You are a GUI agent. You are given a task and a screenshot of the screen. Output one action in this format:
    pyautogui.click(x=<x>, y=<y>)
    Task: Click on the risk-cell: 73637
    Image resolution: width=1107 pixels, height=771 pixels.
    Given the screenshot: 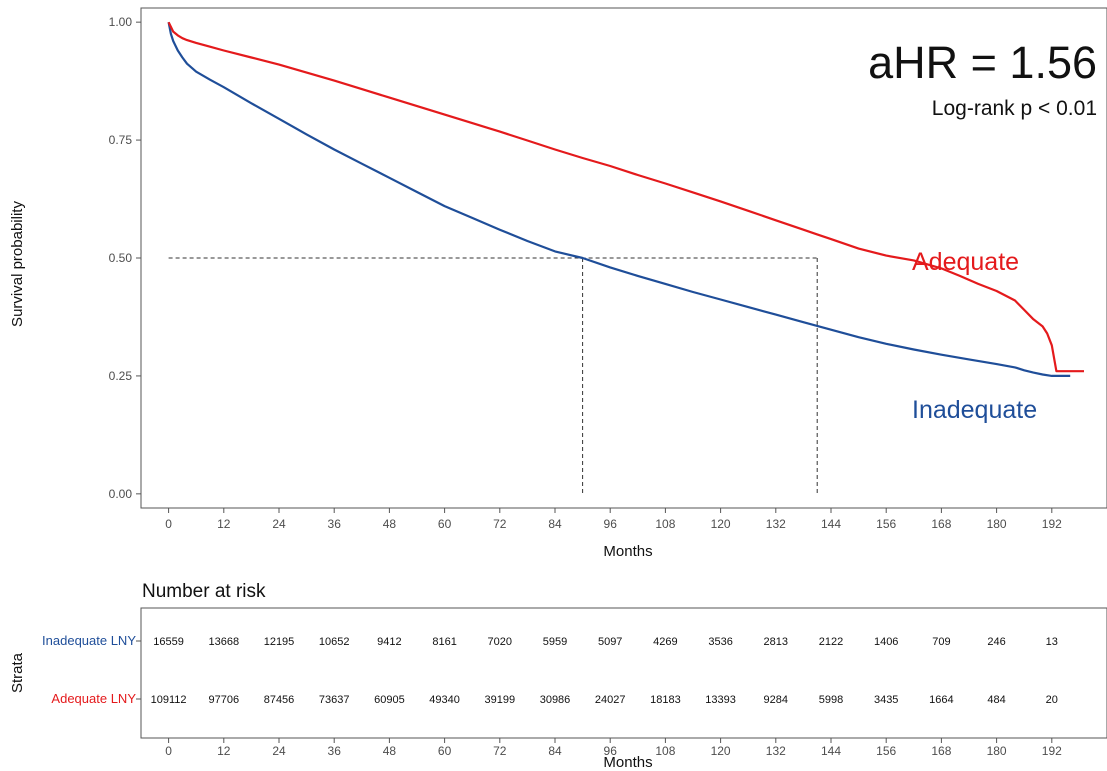 What is the action you would take?
    pyautogui.click(x=334, y=700)
    